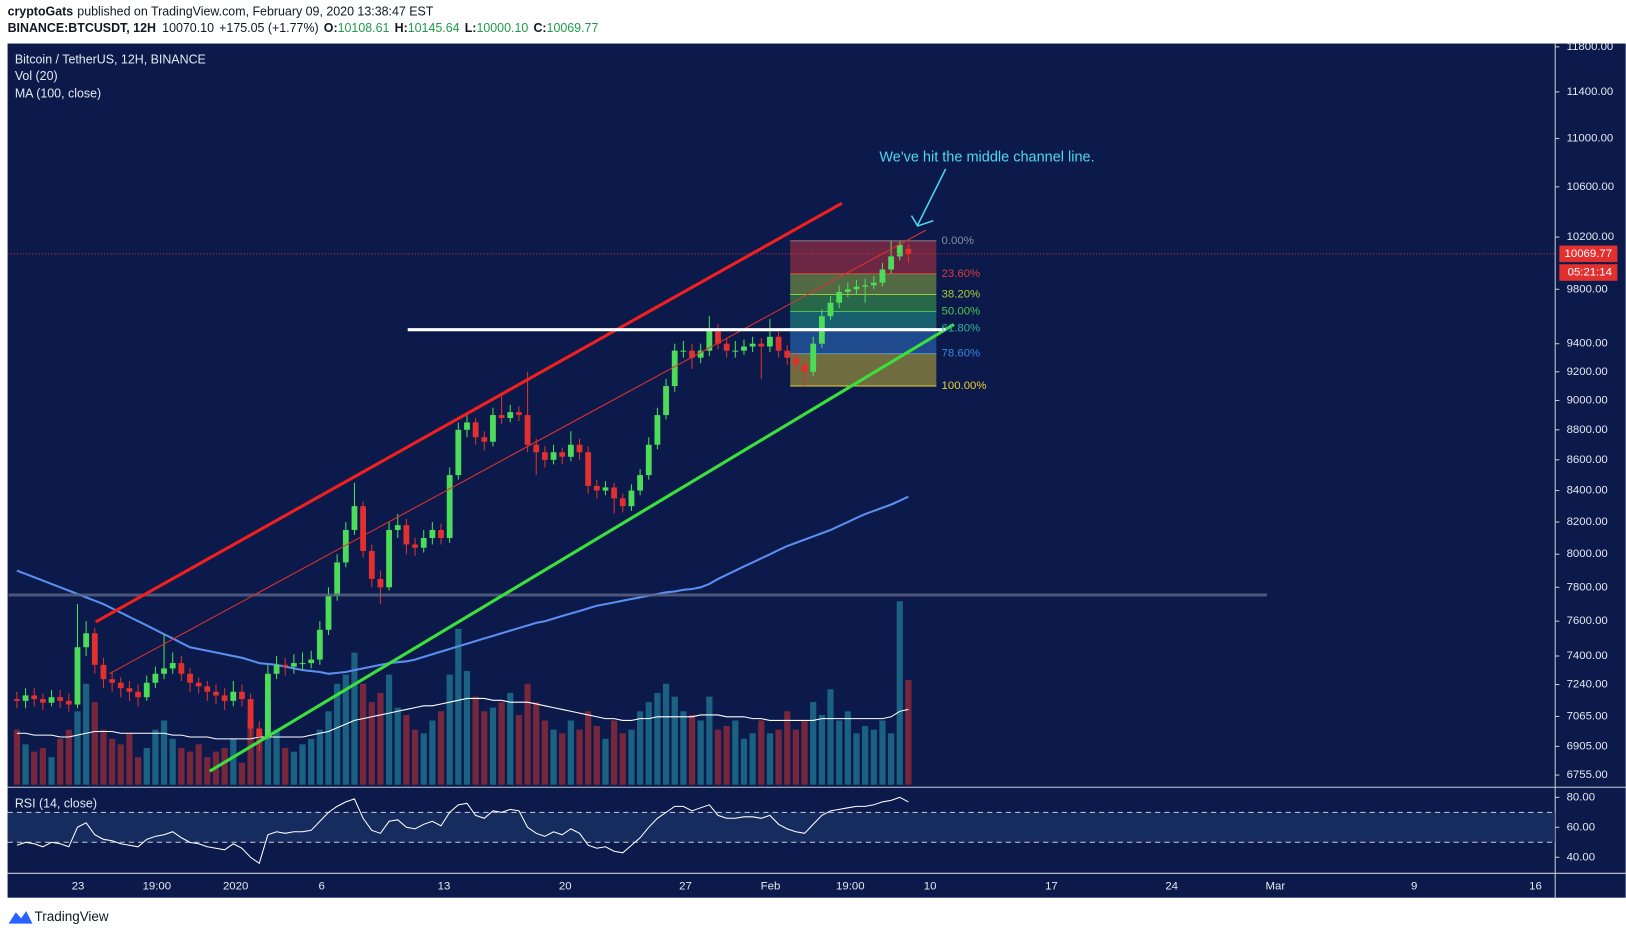  Describe the element at coordinates (157, 886) in the screenshot. I see `x-tick-label: 19:00` at that location.